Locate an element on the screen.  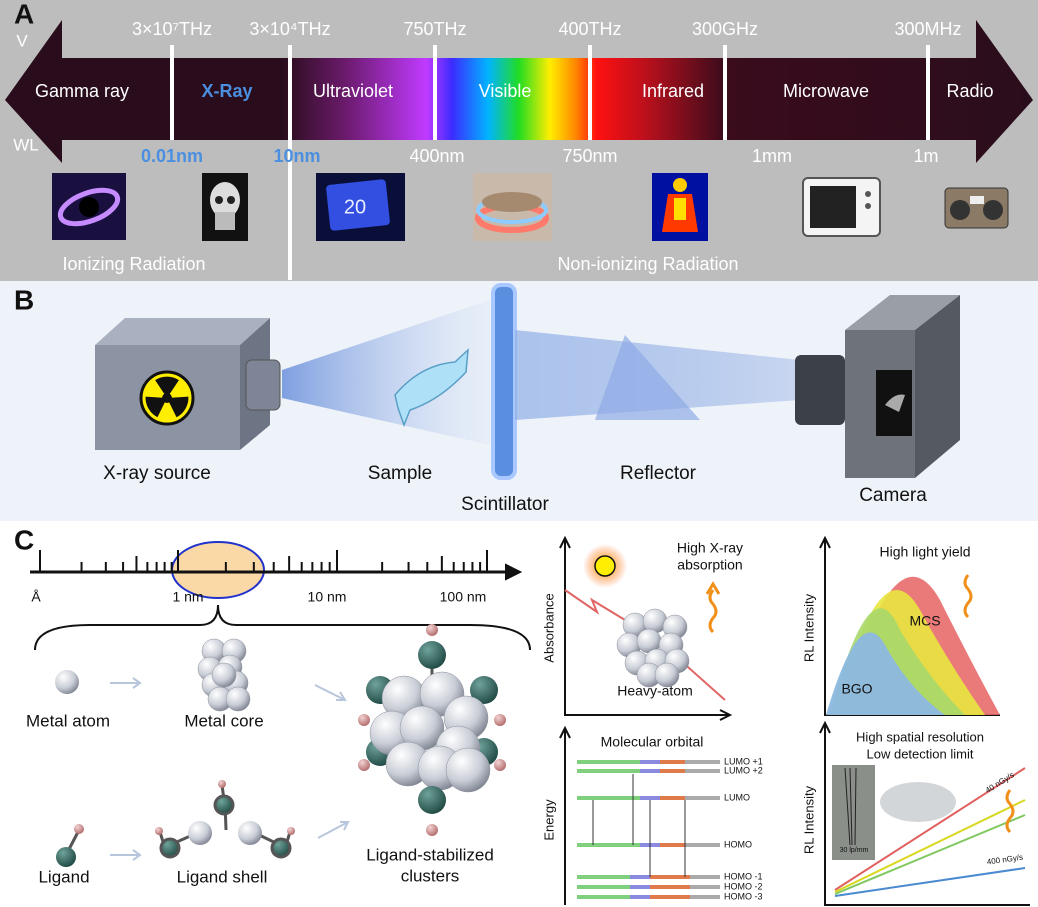
frequency-label: 300GHz is located at coordinates (725, 29).